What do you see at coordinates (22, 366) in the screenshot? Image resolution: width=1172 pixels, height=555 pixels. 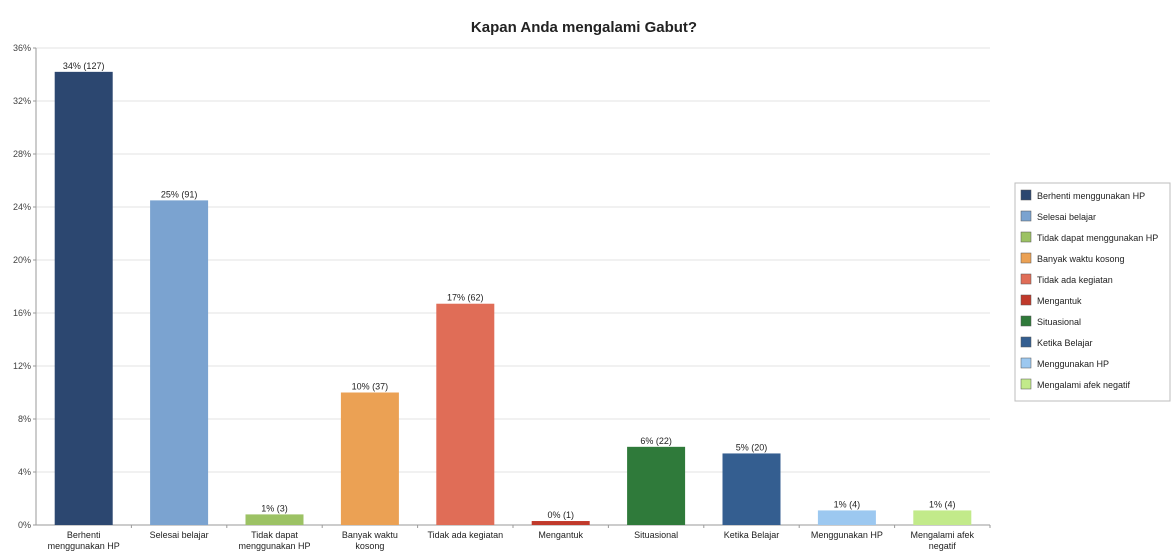 I see `y-tick-label: 12%` at bounding box center [22, 366].